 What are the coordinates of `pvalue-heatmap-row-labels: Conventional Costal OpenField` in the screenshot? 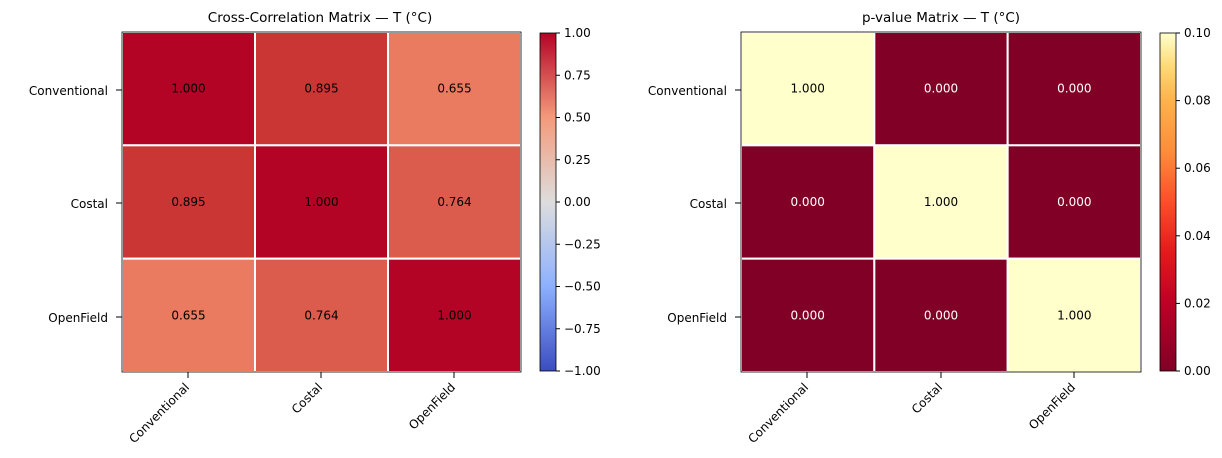 It's located at (694, 204).